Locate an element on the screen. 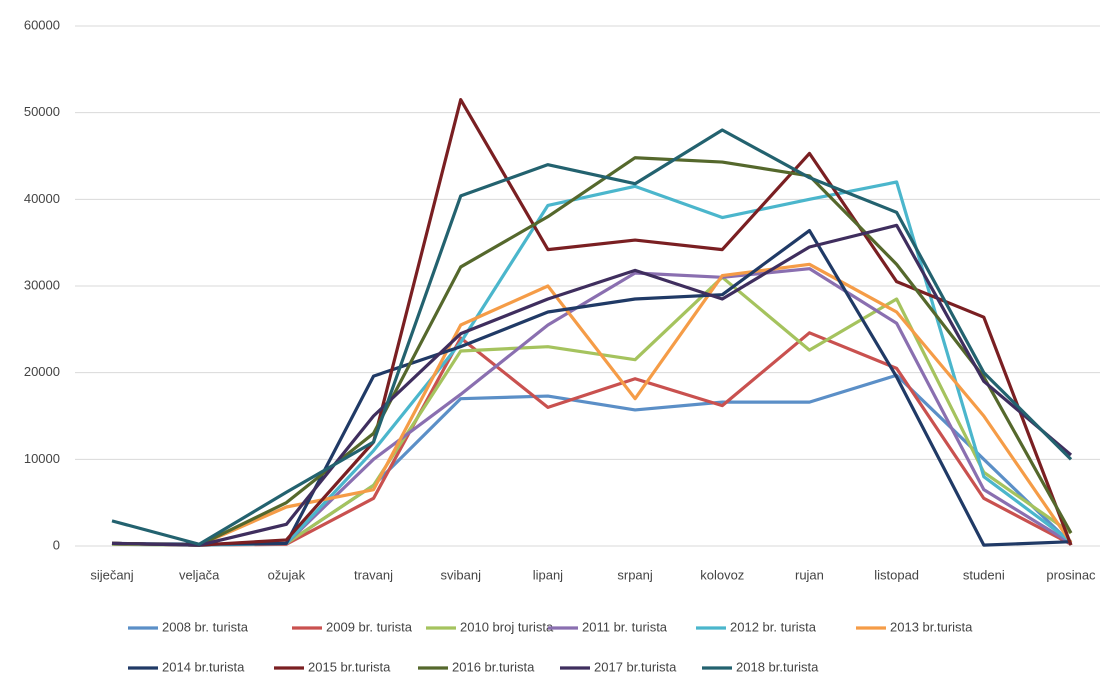 The height and width of the screenshot is (685, 1107). legend-label: 2012 br. turista is located at coordinates (773, 626).